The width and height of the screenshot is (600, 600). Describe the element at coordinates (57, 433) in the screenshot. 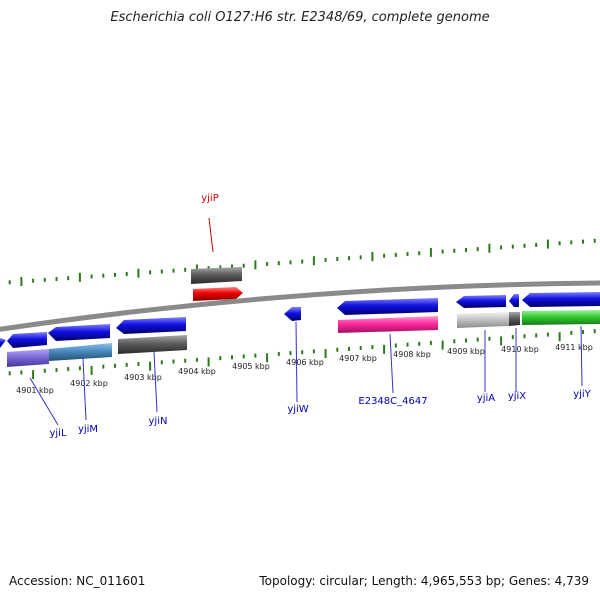

I see `gene-label-yjiL: yjiL` at that location.